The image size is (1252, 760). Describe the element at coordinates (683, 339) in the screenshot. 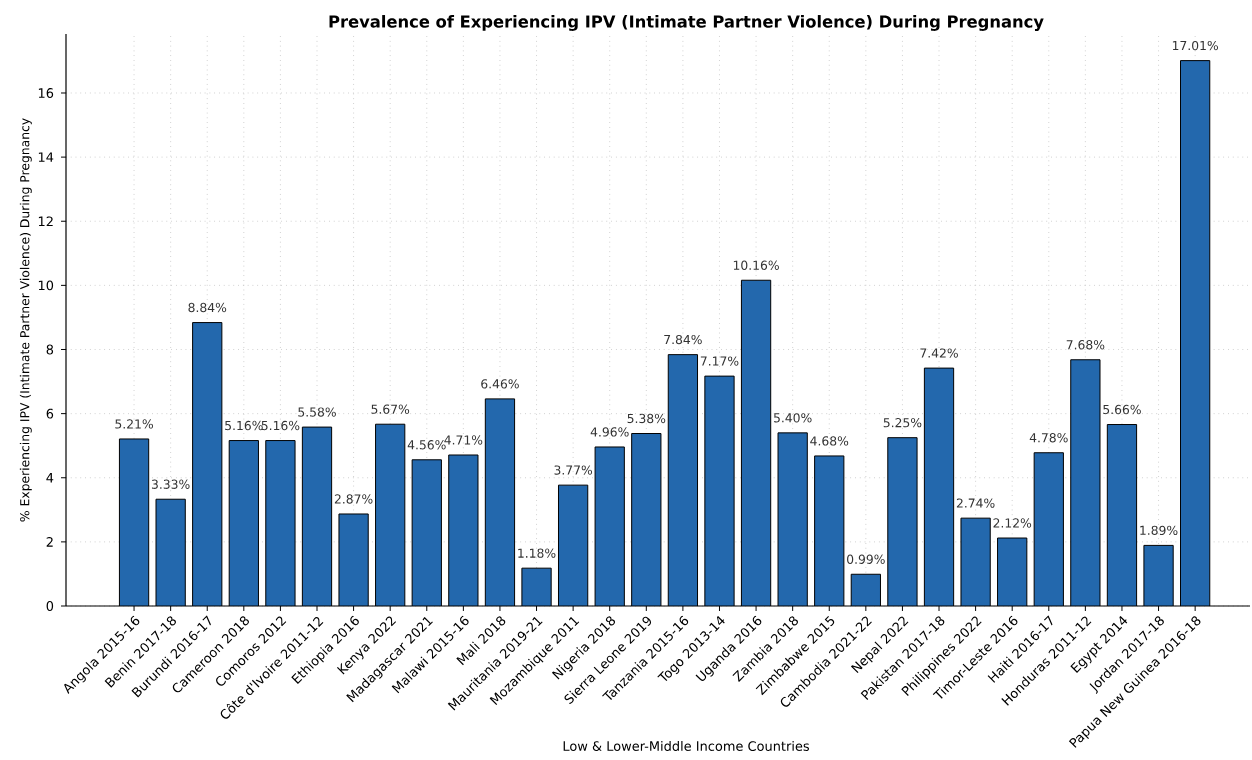

I see `data-label: 7.84%` at that location.